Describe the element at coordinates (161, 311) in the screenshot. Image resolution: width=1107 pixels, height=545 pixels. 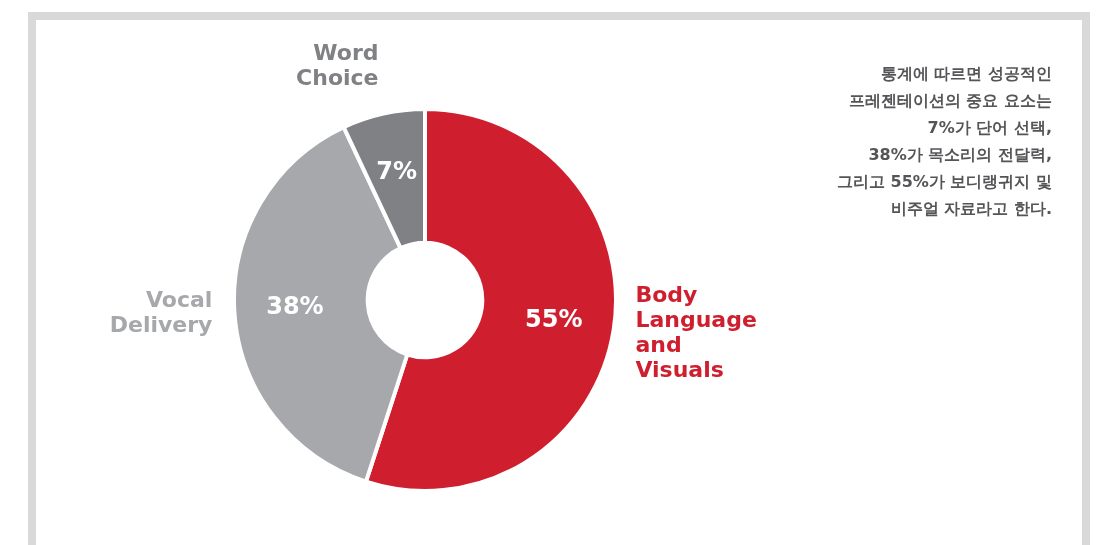
I see `slice-label: Vocal Delivery` at that location.